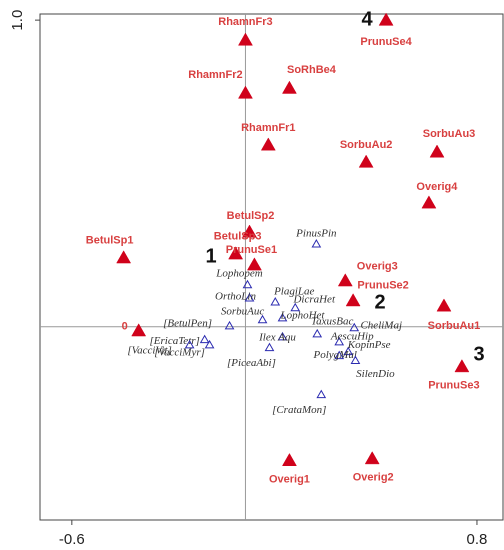 This screenshot has width=504, height=550. Describe the element at coordinates (251, 250) in the screenshot. I see `point-label: PrunuSe1` at that location.